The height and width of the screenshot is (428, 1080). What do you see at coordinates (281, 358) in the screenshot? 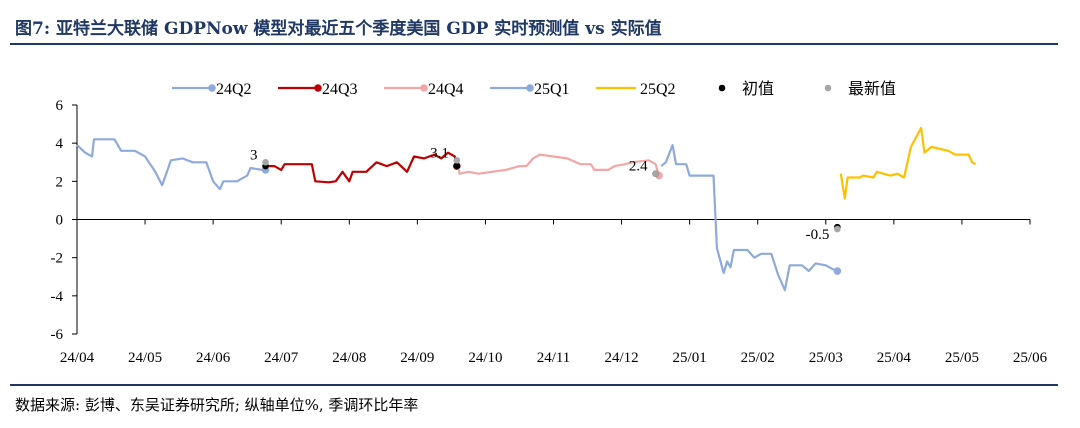
I see `x-tick-label: 24/07` at bounding box center [281, 358].